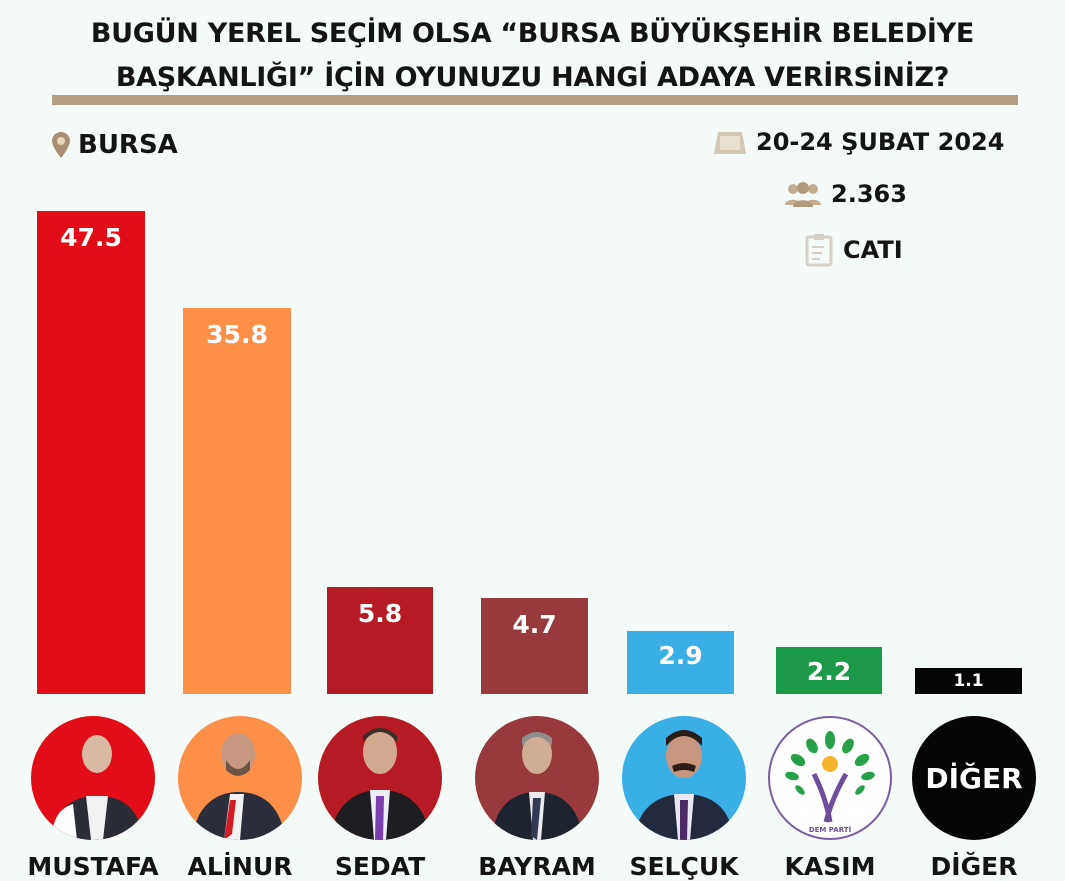  Describe the element at coordinates (974, 866) in the screenshot. I see `candidate-name-diger: DİĞER` at that location.